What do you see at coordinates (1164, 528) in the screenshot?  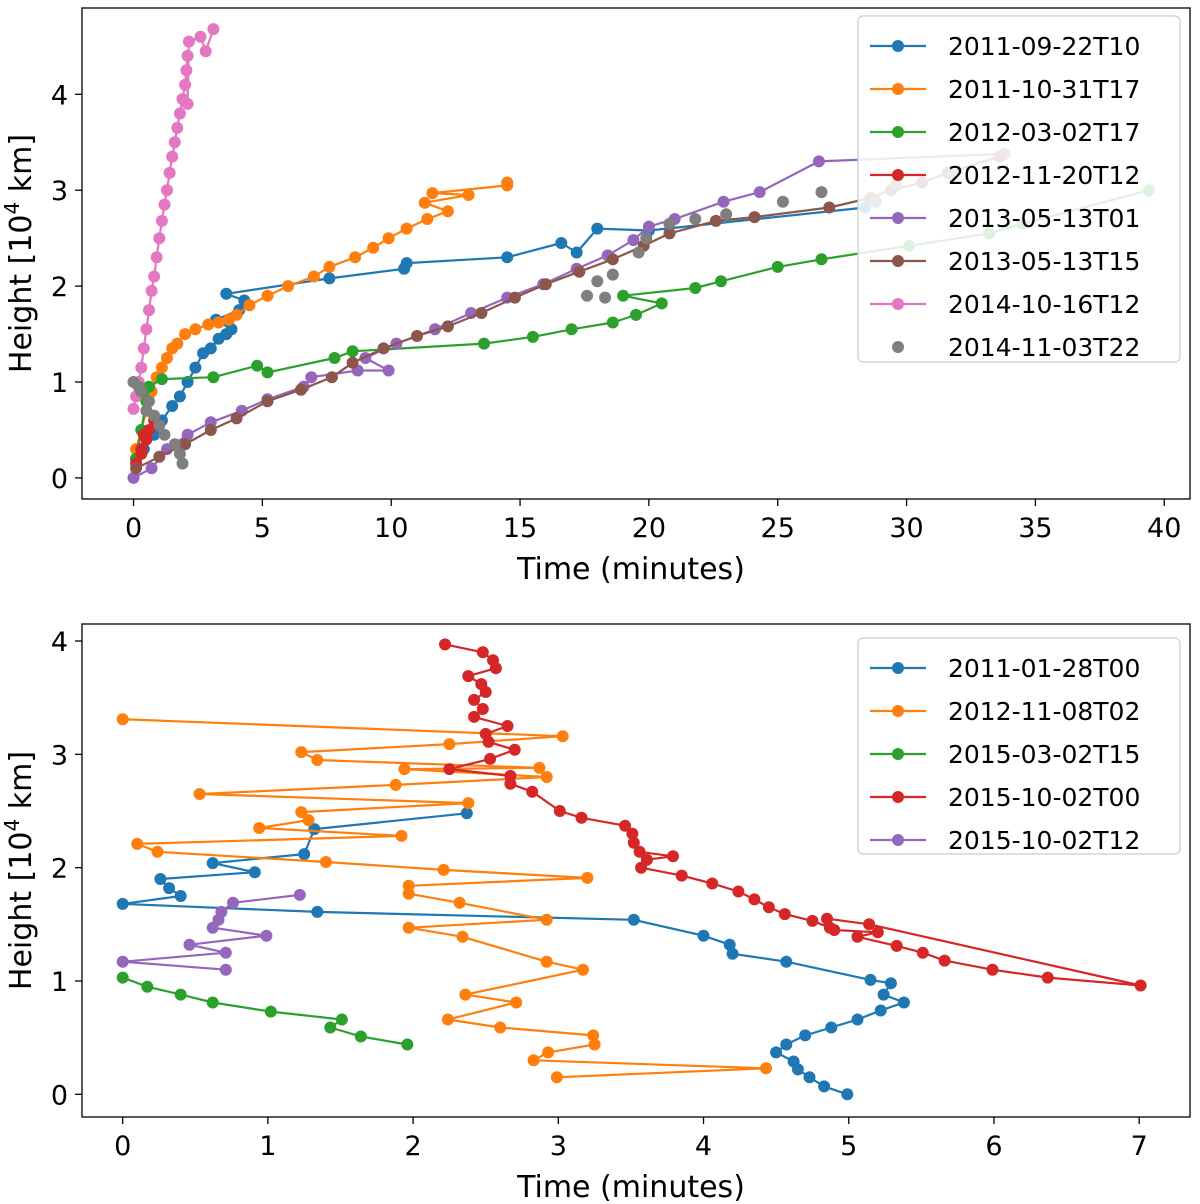 I see `x-tick-label: 40` at bounding box center [1164, 528].